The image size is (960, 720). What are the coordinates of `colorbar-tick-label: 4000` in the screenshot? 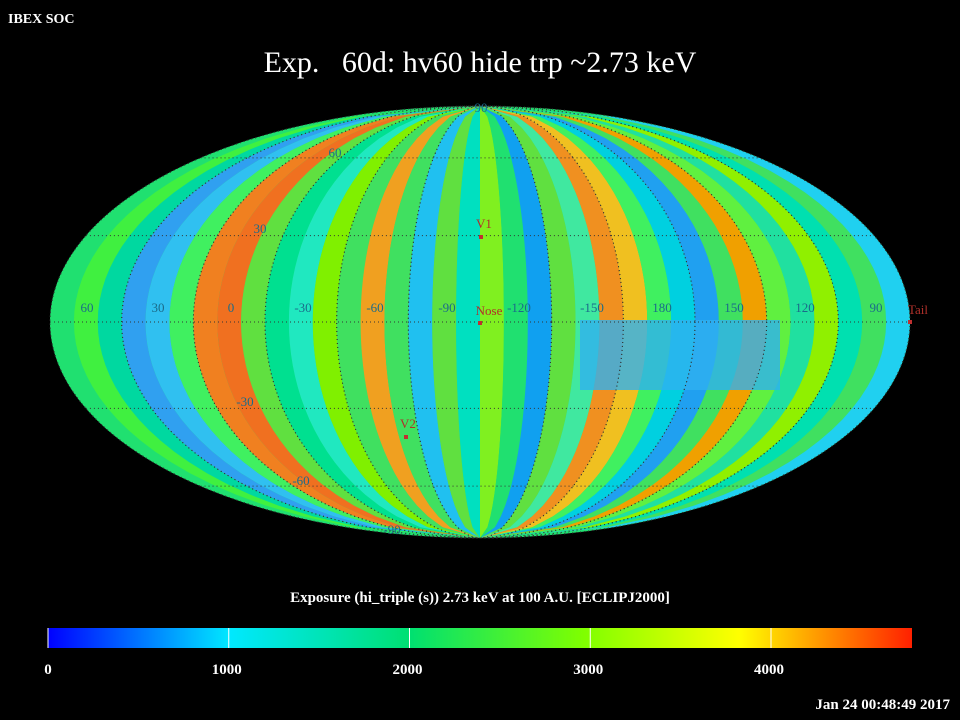 It's located at (769, 670).